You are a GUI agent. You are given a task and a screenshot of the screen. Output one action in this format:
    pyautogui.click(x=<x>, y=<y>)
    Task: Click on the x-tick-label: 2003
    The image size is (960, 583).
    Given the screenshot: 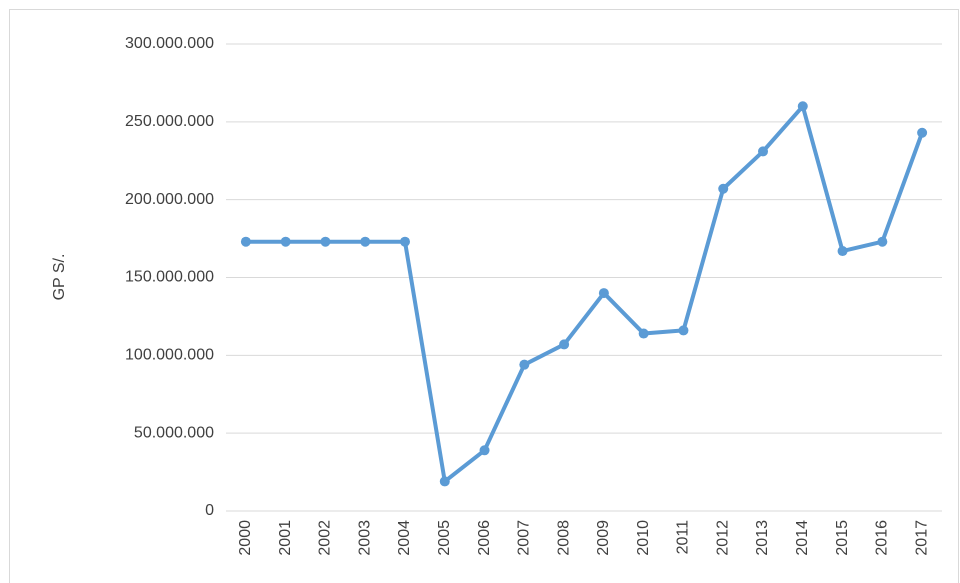 What is the action you would take?
    pyautogui.click(x=364, y=538)
    